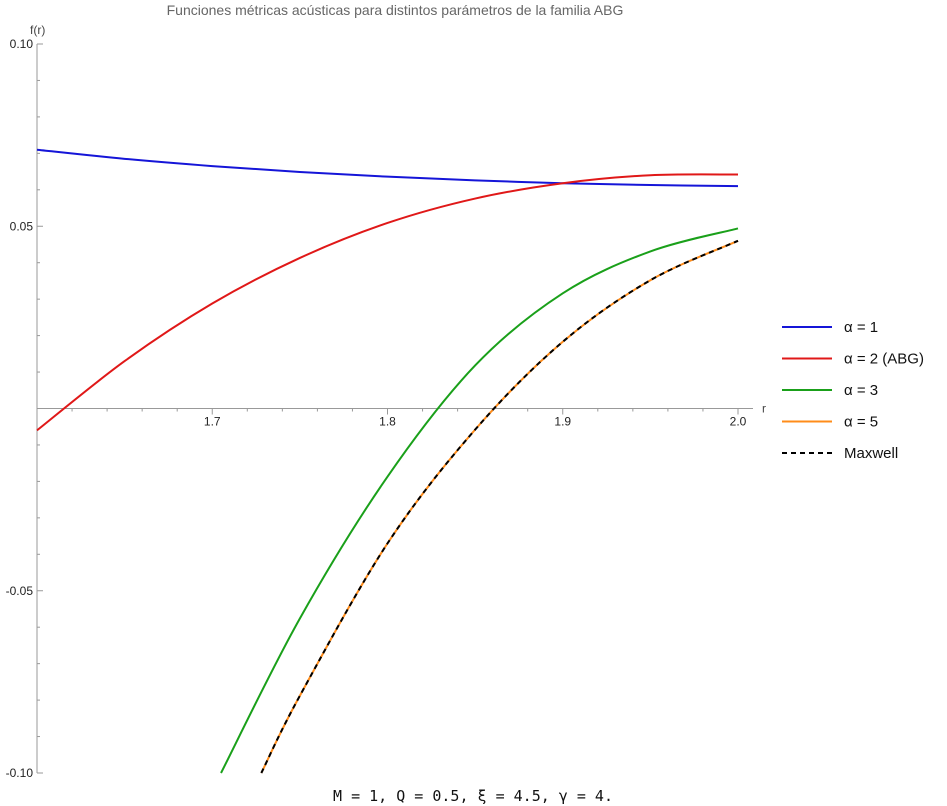  What do you see at coordinates (871, 453) in the screenshot?
I see `legend-label: Maxwell` at bounding box center [871, 453].